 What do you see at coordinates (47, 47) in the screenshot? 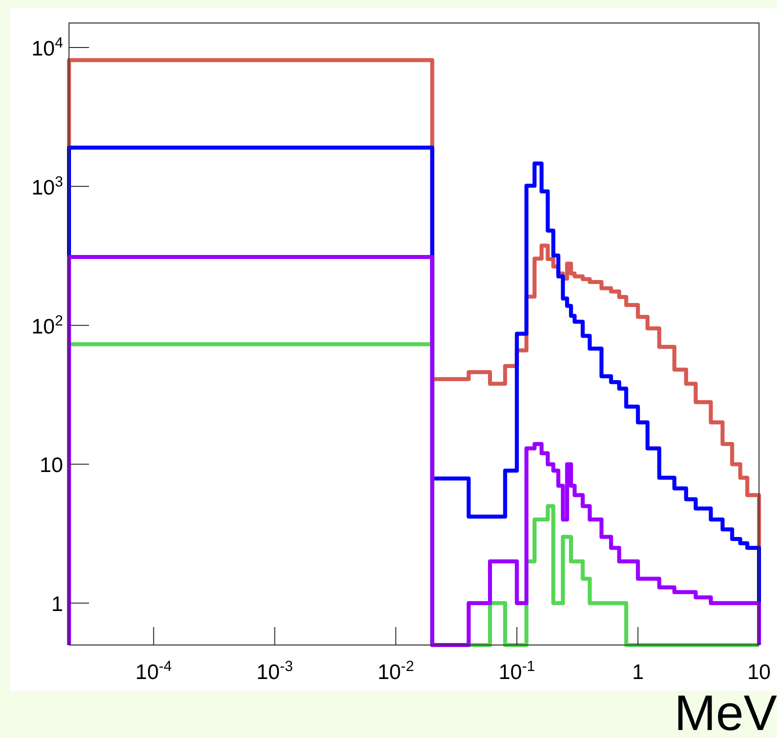
I see `y-tick-label: 10$^{4}$` at bounding box center [47, 47].